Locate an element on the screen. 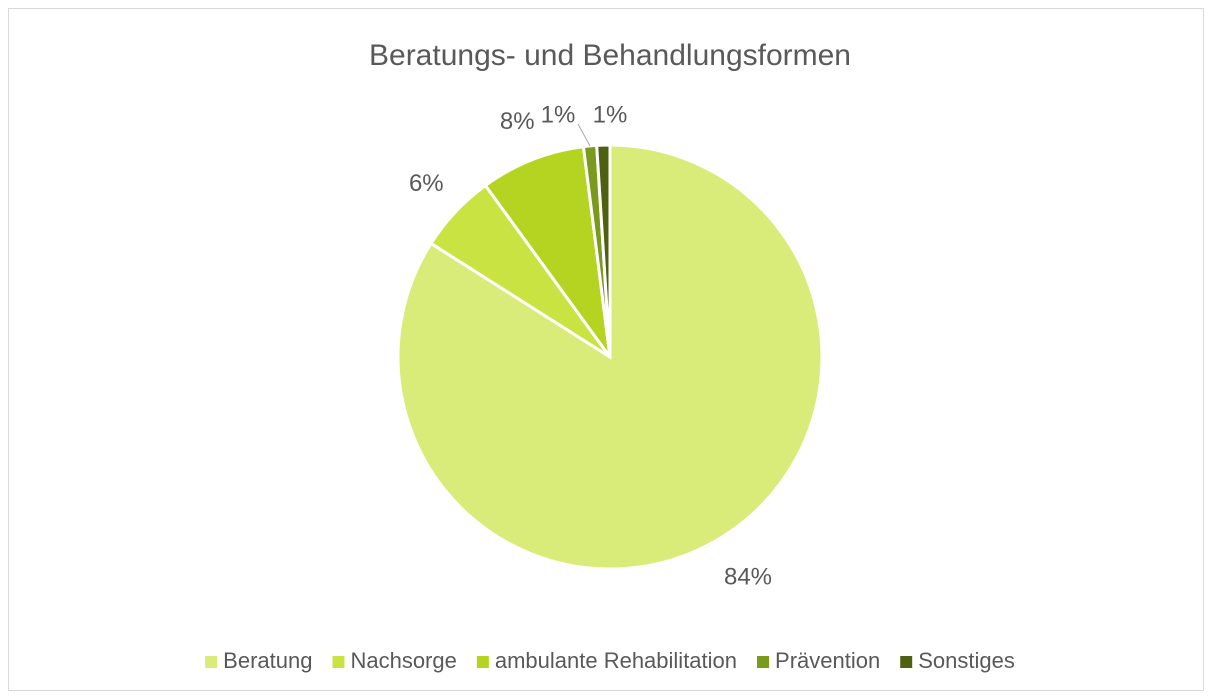  chart-title: Beratungs- und Behandlungsformen is located at coordinates (610, 55).